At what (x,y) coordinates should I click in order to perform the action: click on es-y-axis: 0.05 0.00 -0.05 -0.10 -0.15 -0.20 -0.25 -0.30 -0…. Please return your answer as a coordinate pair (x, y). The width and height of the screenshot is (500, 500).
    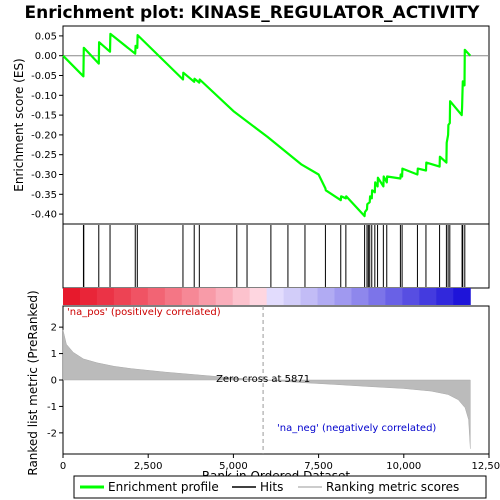
    Looking at the image, I should click on (47, 126).